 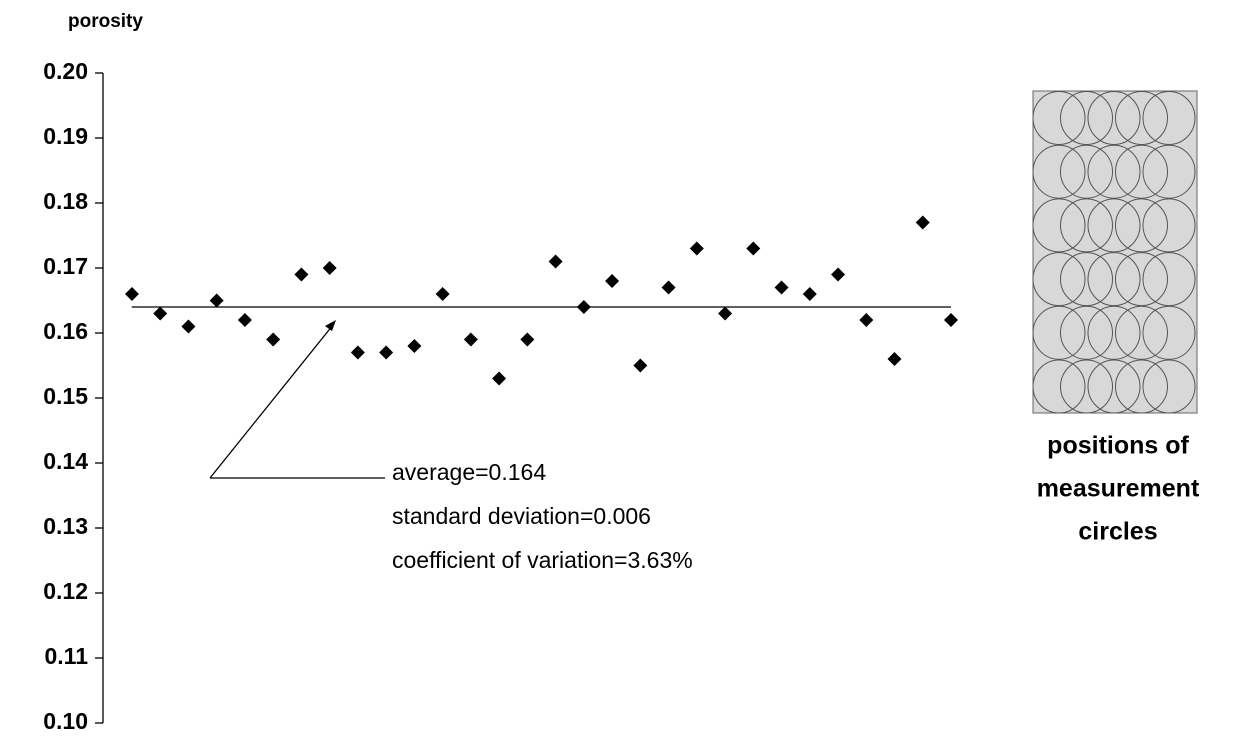 I want to click on y-tick-label: 0.10, so click(x=65, y=721).